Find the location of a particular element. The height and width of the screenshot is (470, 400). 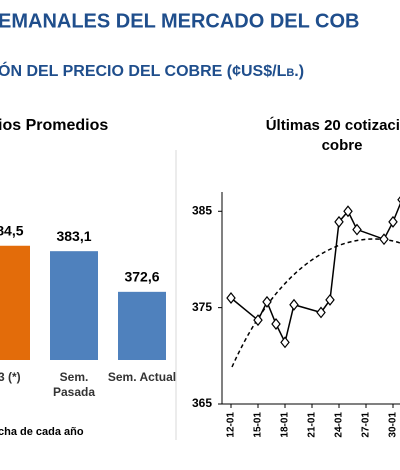

value-label: 383,1 is located at coordinates (73, 236).